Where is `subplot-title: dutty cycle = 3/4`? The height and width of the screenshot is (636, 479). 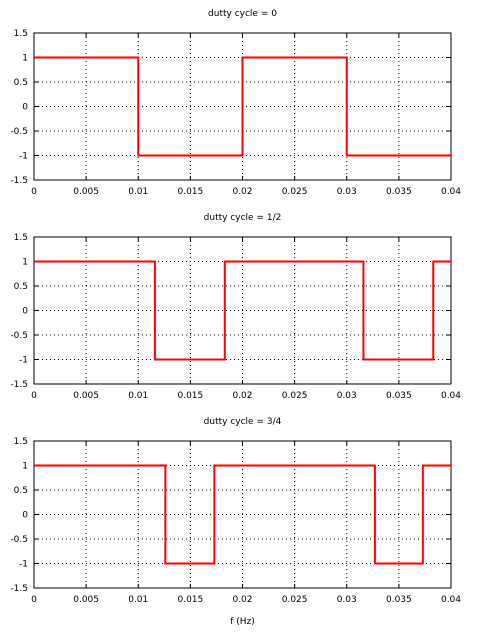
subplot-title: dutty cycle = 3/4 is located at coordinates (243, 422).